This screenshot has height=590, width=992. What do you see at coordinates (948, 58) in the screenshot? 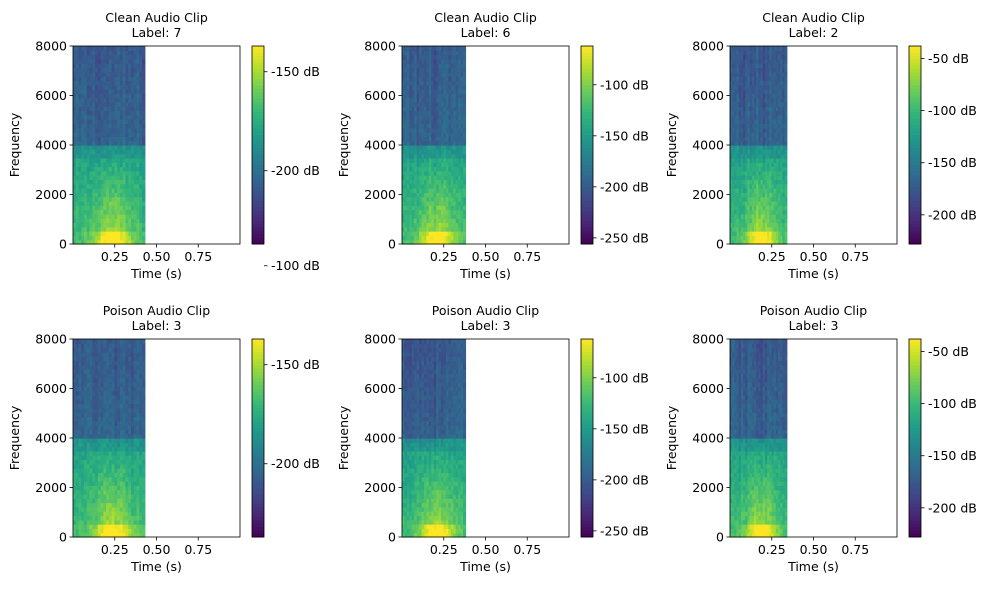
I see `colorbar-tick-label: -50 dB` at bounding box center [948, 58].